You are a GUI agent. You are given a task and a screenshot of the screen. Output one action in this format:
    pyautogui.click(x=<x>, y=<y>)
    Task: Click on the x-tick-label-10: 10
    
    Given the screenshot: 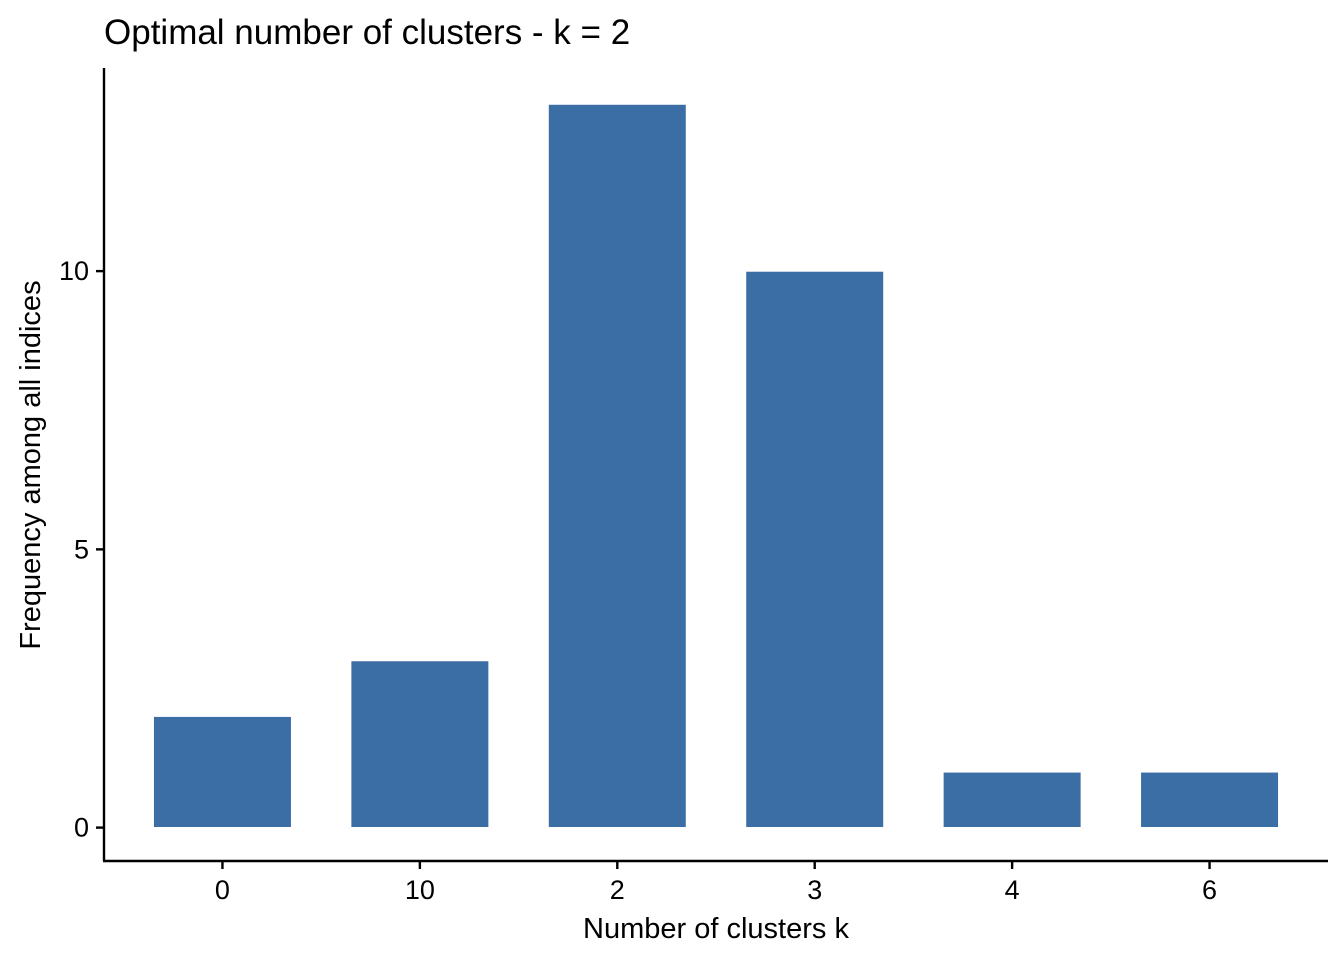 What is the action you would take?
    pyautogui.click(x=420, y=890)
    